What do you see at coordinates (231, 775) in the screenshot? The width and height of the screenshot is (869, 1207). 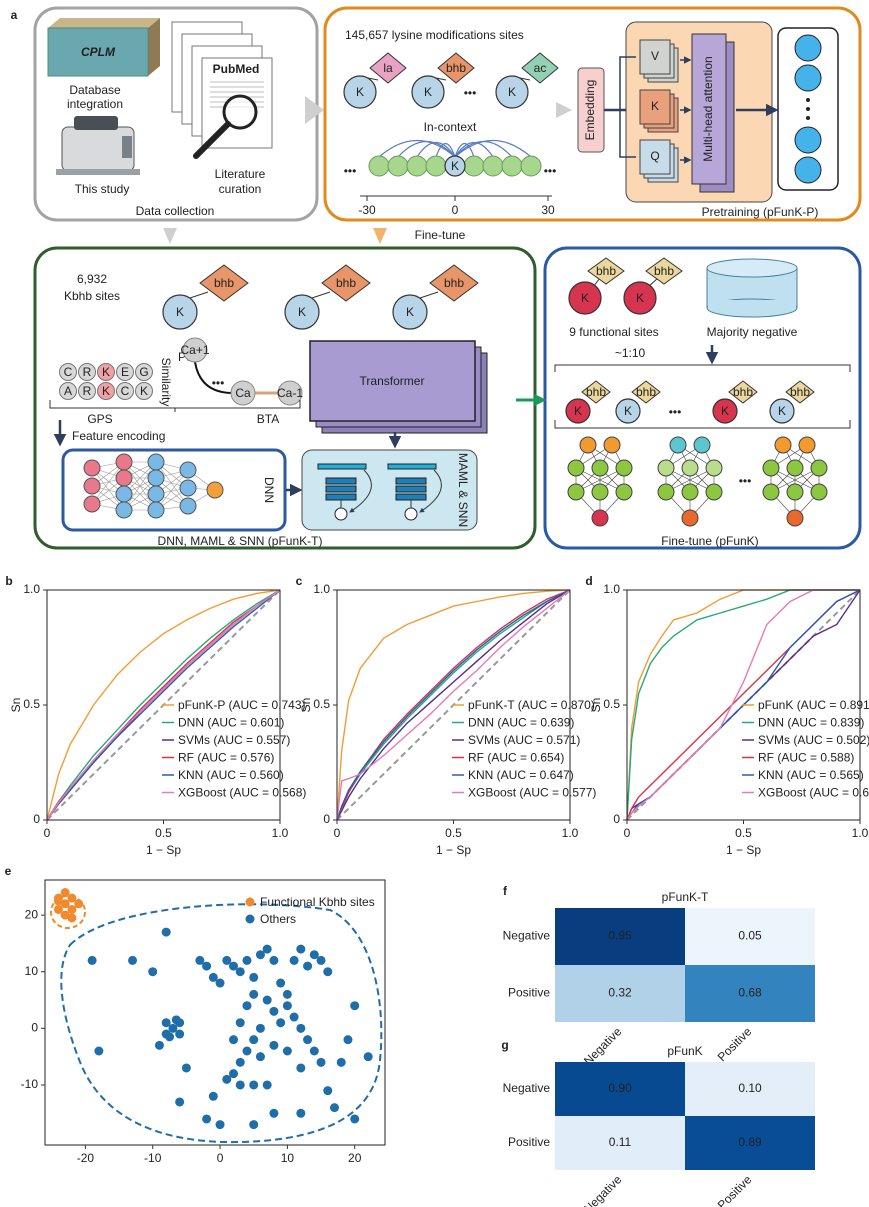 I see `legend-label: KNN (AUC = 0.560)` at bounding box center [231, 775].